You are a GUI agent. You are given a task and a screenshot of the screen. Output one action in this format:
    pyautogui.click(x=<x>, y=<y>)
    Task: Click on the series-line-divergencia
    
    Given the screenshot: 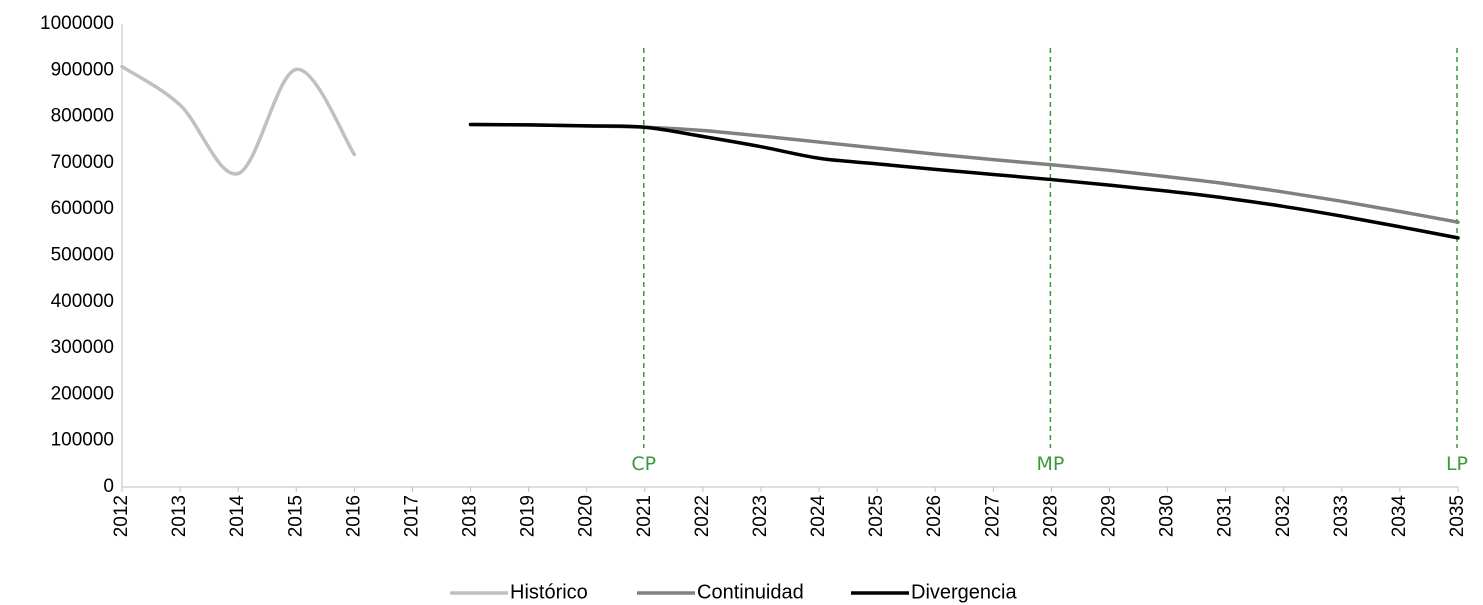 What is the action you would take?
    pyautogui.click(x=964, y=181)
    